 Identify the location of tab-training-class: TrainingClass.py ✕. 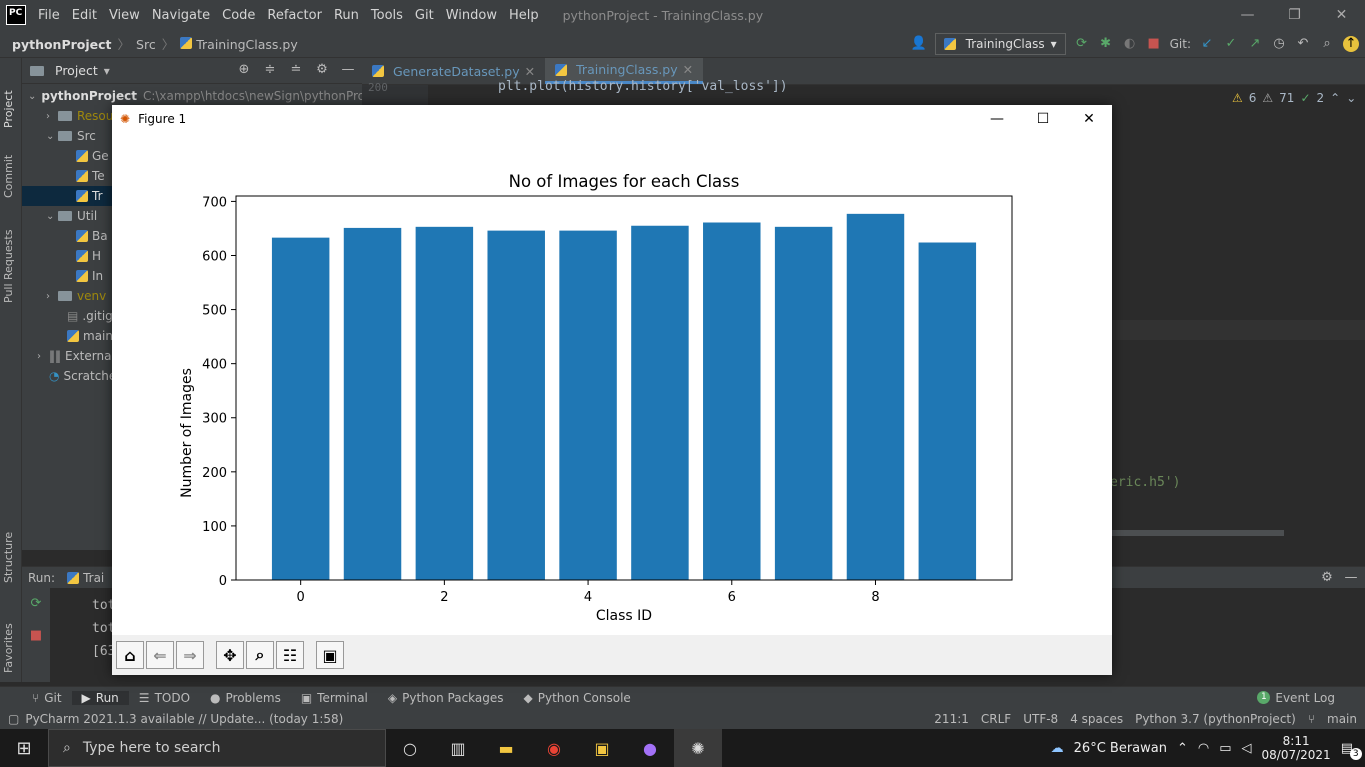
(624, 71).